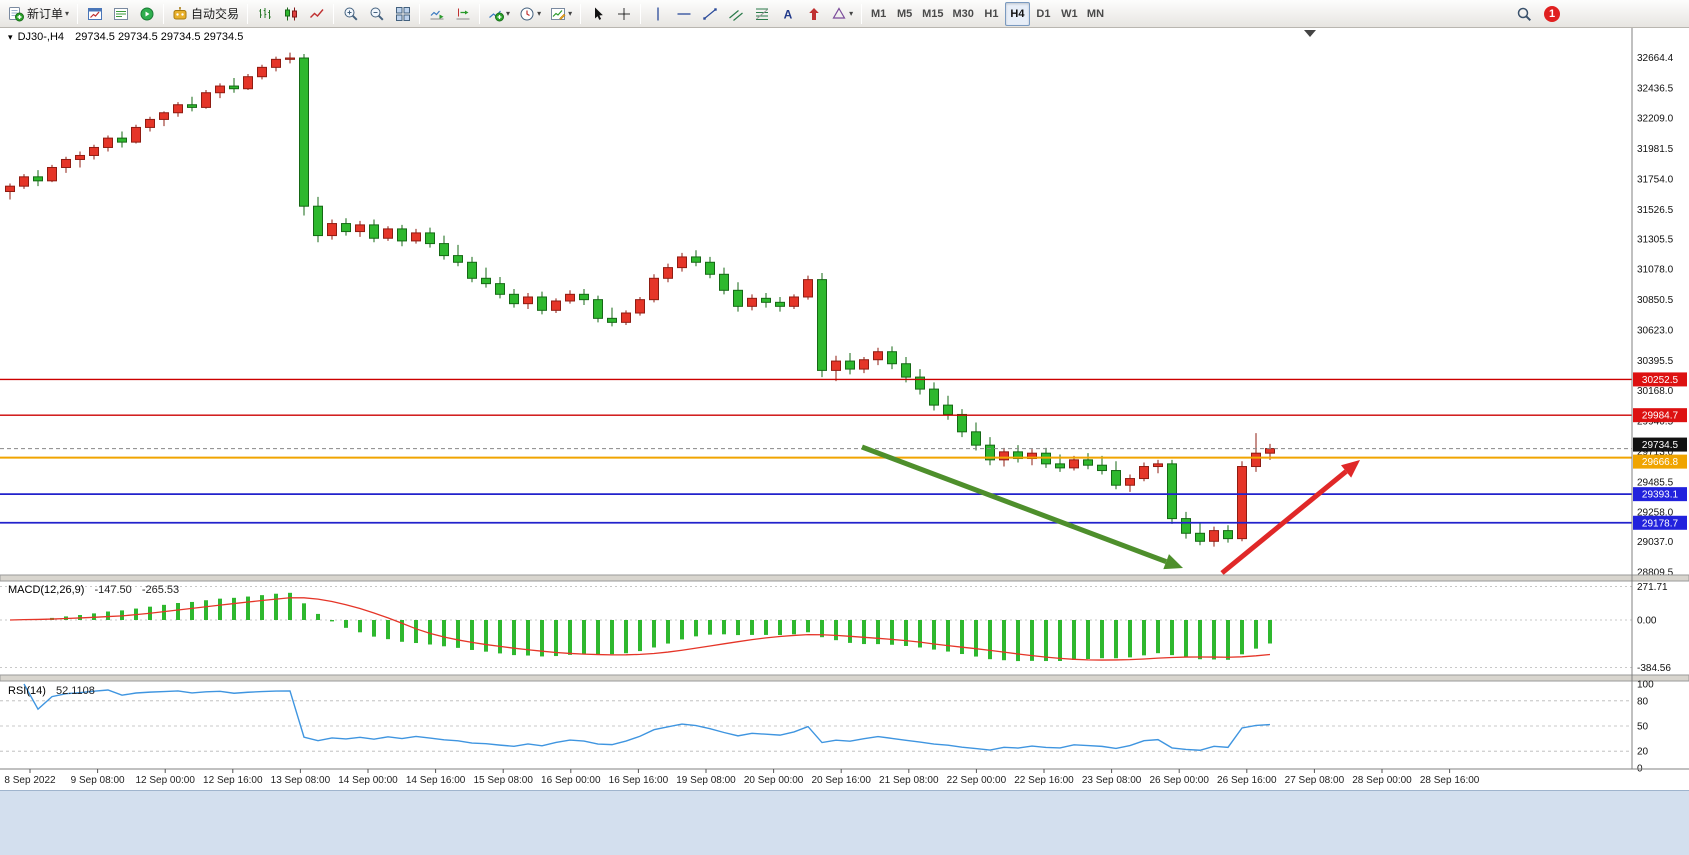 Image resolution: width=1689 pixels, height=855 pixels. What do you see at coordinates (1645, 685) in the screenshot?
I see `svg-text: 100` at bounding box center [1645, 685].